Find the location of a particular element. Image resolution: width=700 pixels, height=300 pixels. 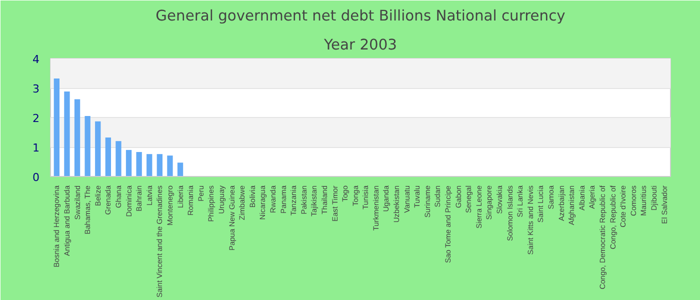

y-tick-label: 1 is located at coordinates (36, 148).